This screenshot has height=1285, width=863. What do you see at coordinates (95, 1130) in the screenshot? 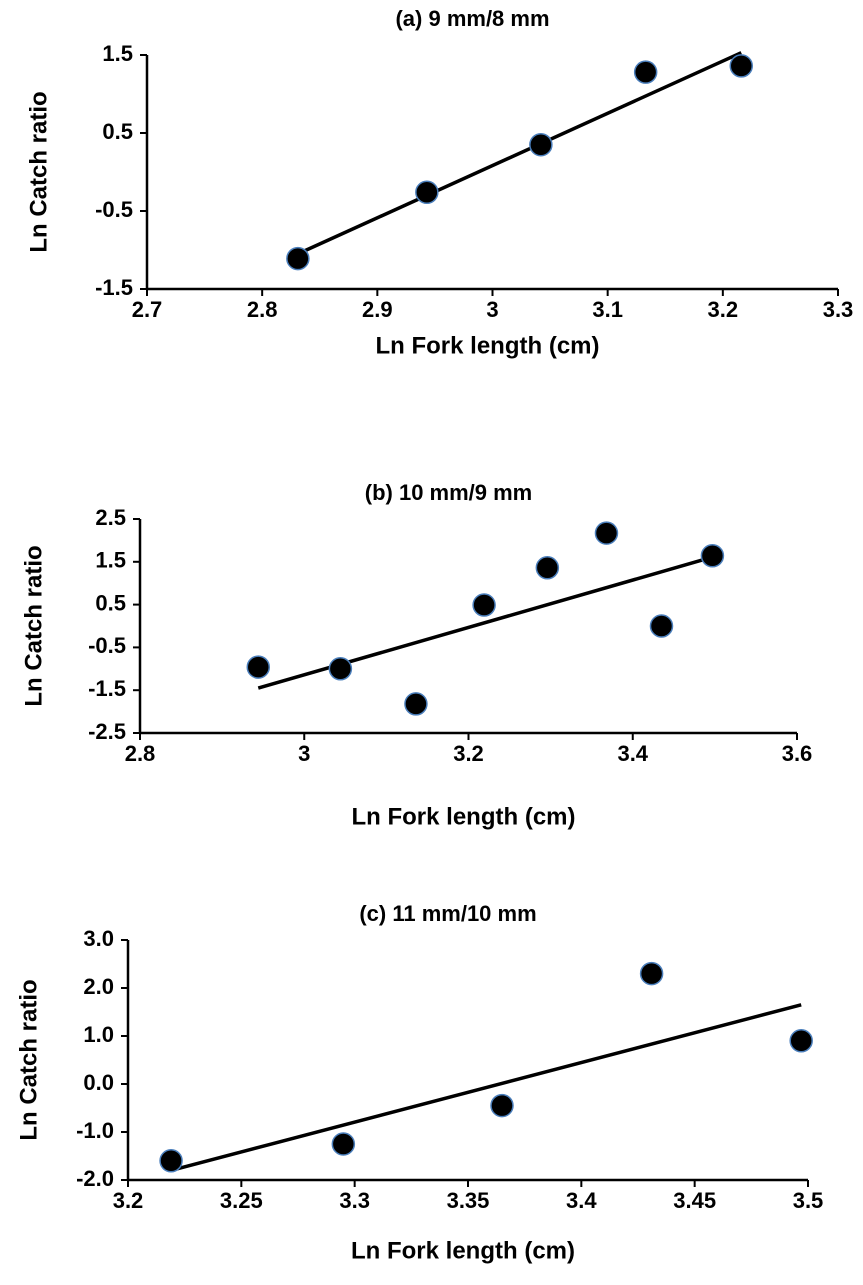
I see `y-tick-label: -1.0` at bounding box center [95, 1130].